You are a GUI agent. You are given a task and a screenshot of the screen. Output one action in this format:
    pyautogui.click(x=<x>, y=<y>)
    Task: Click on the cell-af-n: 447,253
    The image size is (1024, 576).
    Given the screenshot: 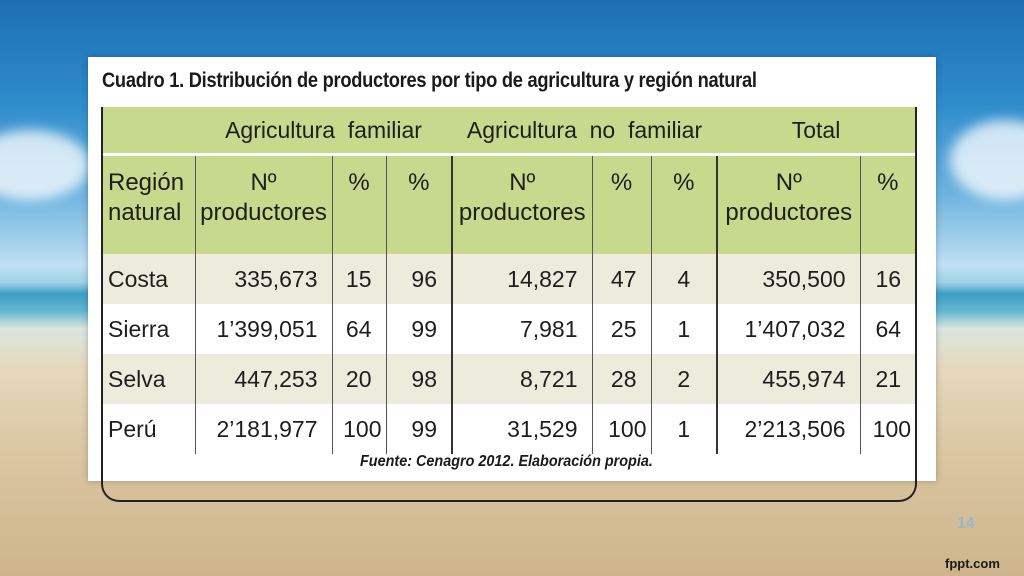 What is the action you would take?
    pyautogui.click(x=264, y=379)
    